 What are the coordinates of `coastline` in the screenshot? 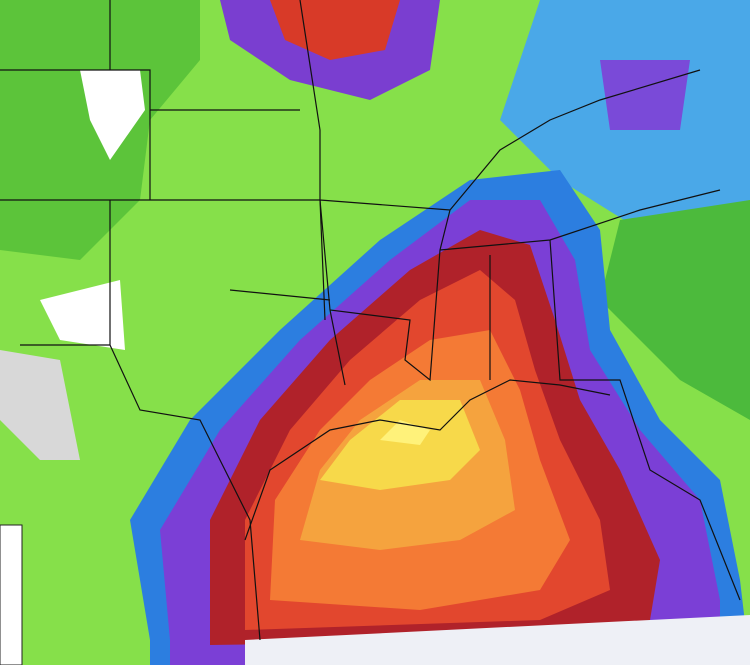 It's located at (427, 460).